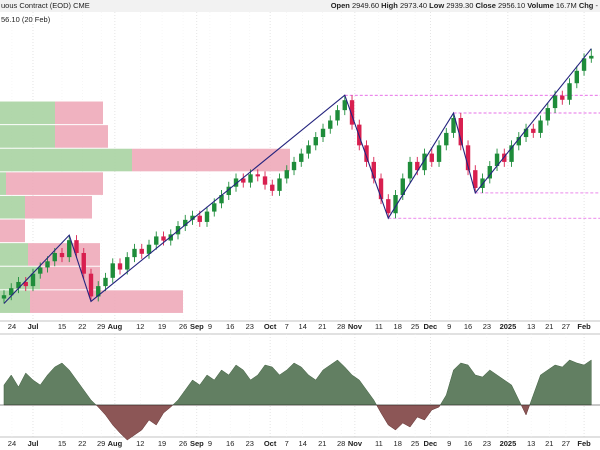 Image resolution: width=600 pixels, height=450 pixels. Describe the element at coordinates (26, 19) in the screenshot. I see `last-label: 56.10 (20 Feb)` at that location.